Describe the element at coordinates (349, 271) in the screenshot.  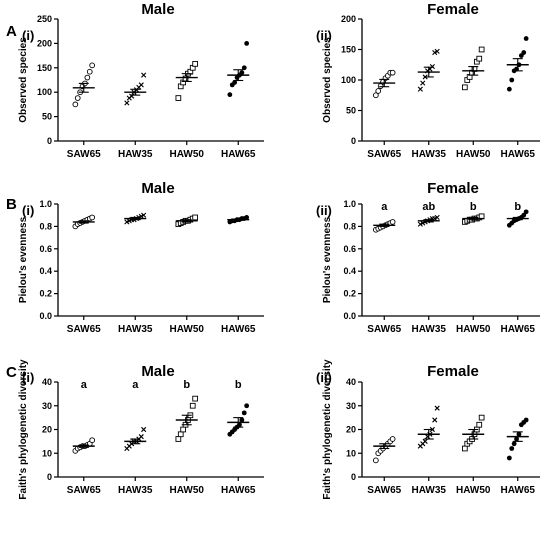
I see `y-tick-label: 0.4` at that location.